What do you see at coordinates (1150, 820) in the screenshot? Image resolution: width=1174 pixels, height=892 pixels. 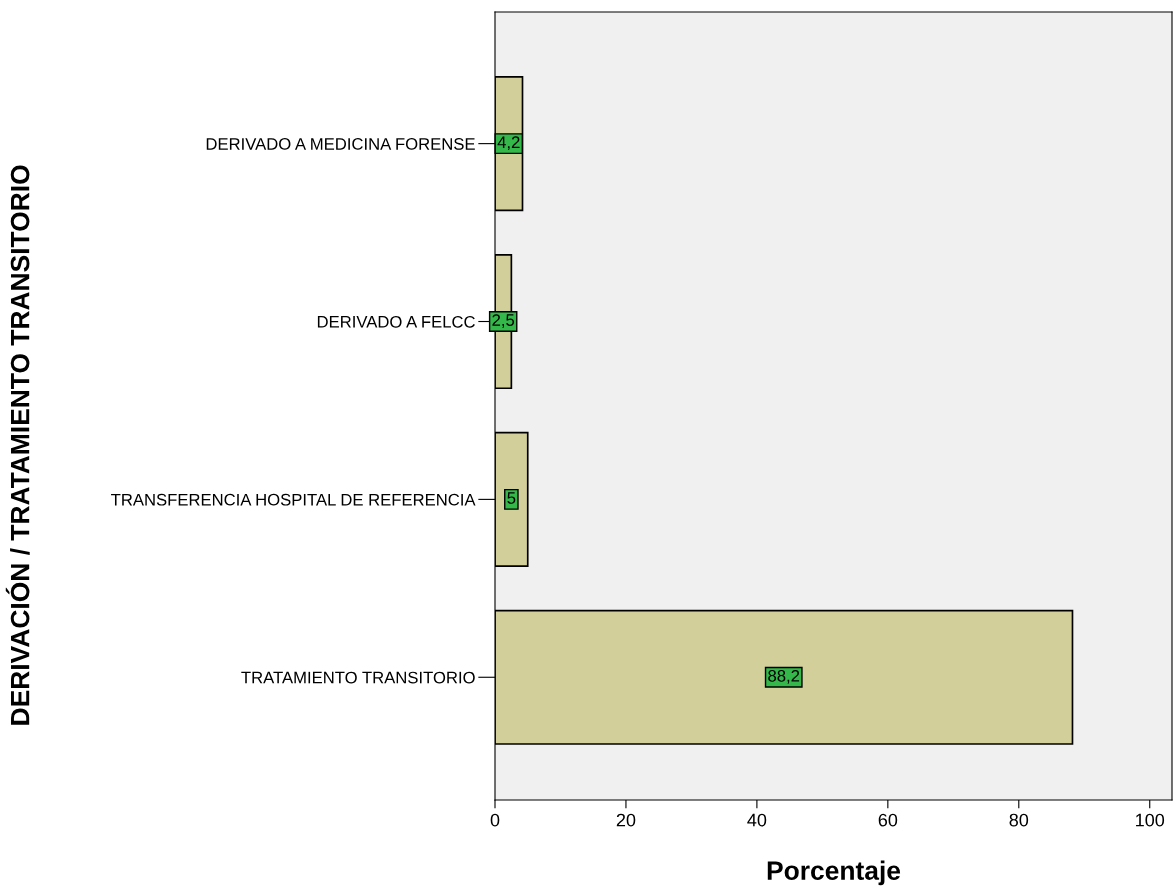 I see `x-tick-label: 100` at bounding box center [1150, 820].